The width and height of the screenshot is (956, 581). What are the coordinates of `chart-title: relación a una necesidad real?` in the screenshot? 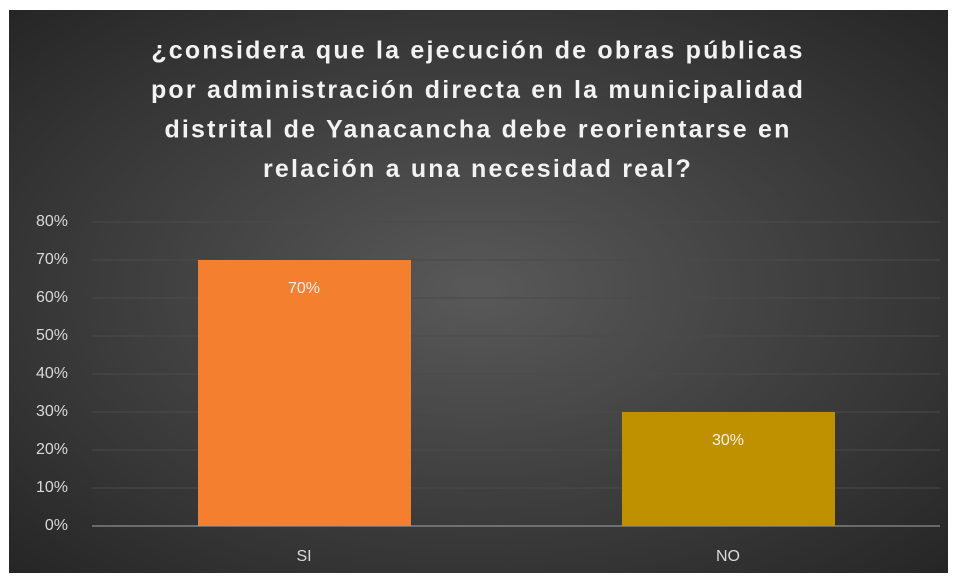 It's located at (478, 169).